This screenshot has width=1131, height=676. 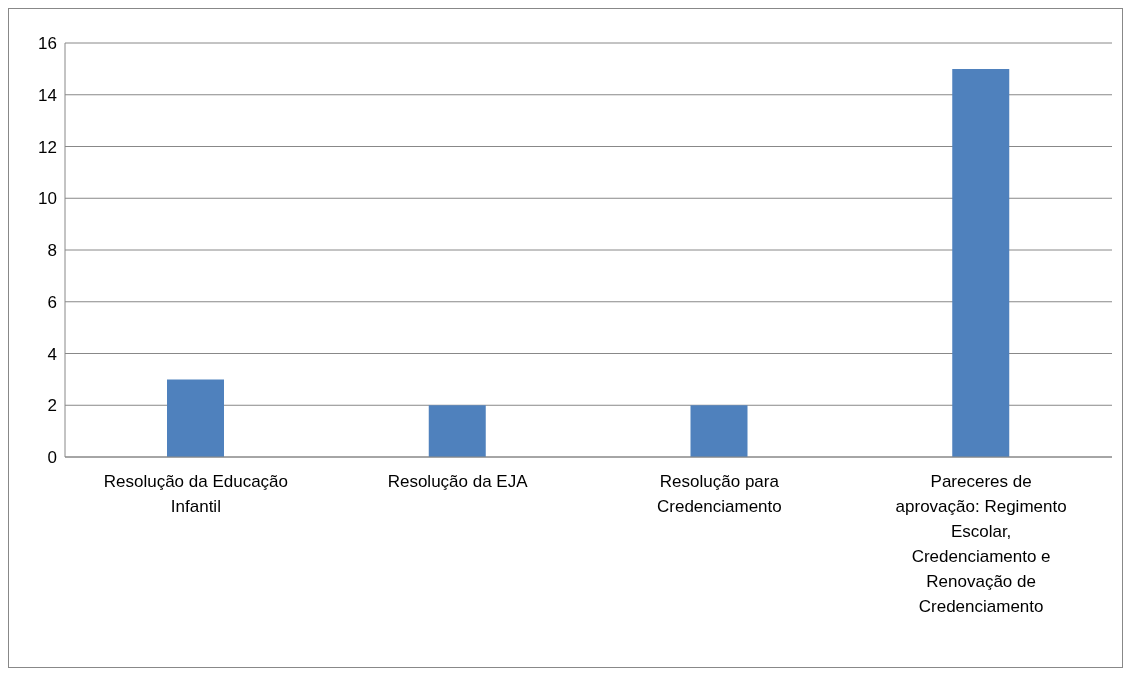 I want to click on y-tick-label: 6, so click(x=52, y=302).